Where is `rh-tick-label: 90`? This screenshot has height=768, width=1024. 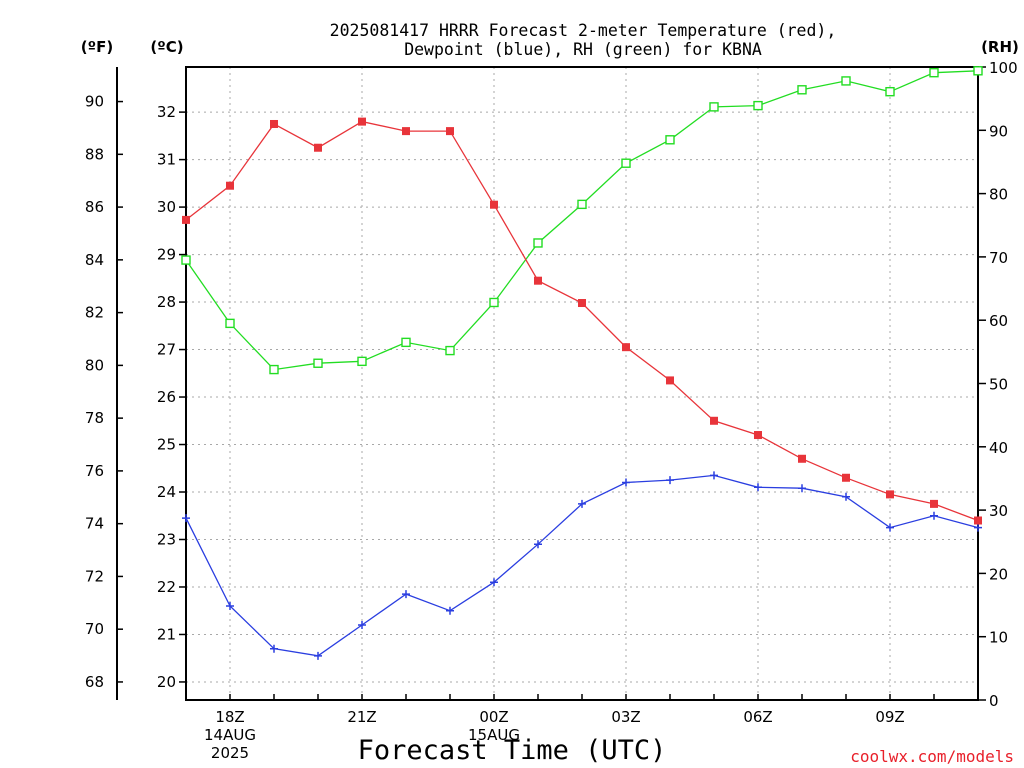
rh-tick-label: 90 is located at coordinates (998, 131).